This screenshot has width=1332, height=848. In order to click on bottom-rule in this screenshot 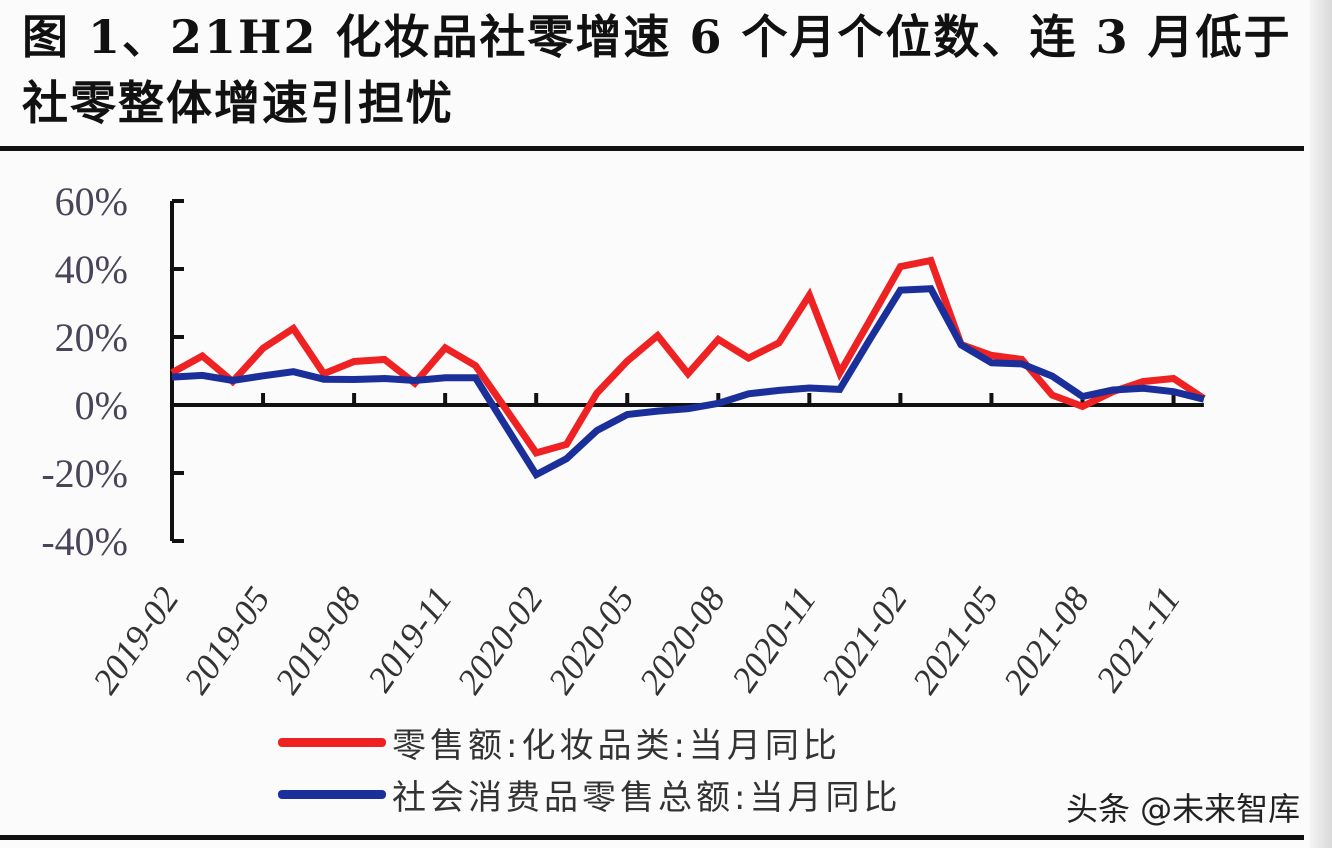, I will do `click(652, 837)`.